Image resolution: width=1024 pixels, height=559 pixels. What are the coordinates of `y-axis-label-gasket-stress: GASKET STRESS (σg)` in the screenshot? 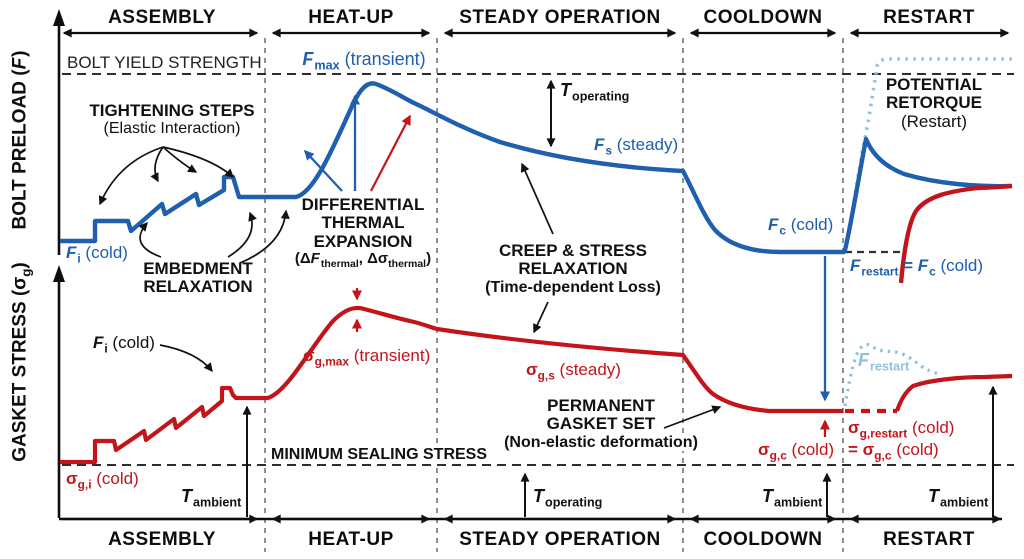 It's located at (21, 362).